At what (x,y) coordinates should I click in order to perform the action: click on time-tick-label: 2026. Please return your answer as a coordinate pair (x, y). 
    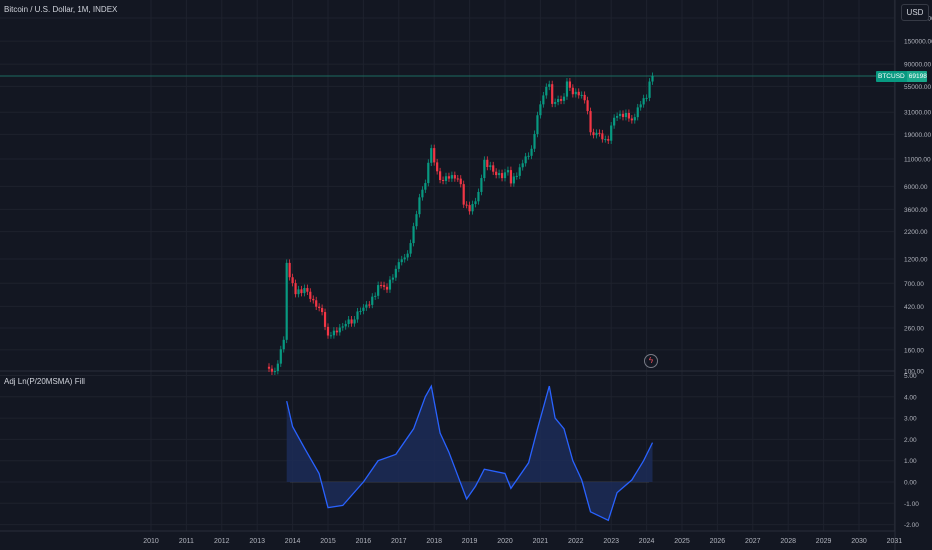
    Looking at the image, I should click on (718, 541).